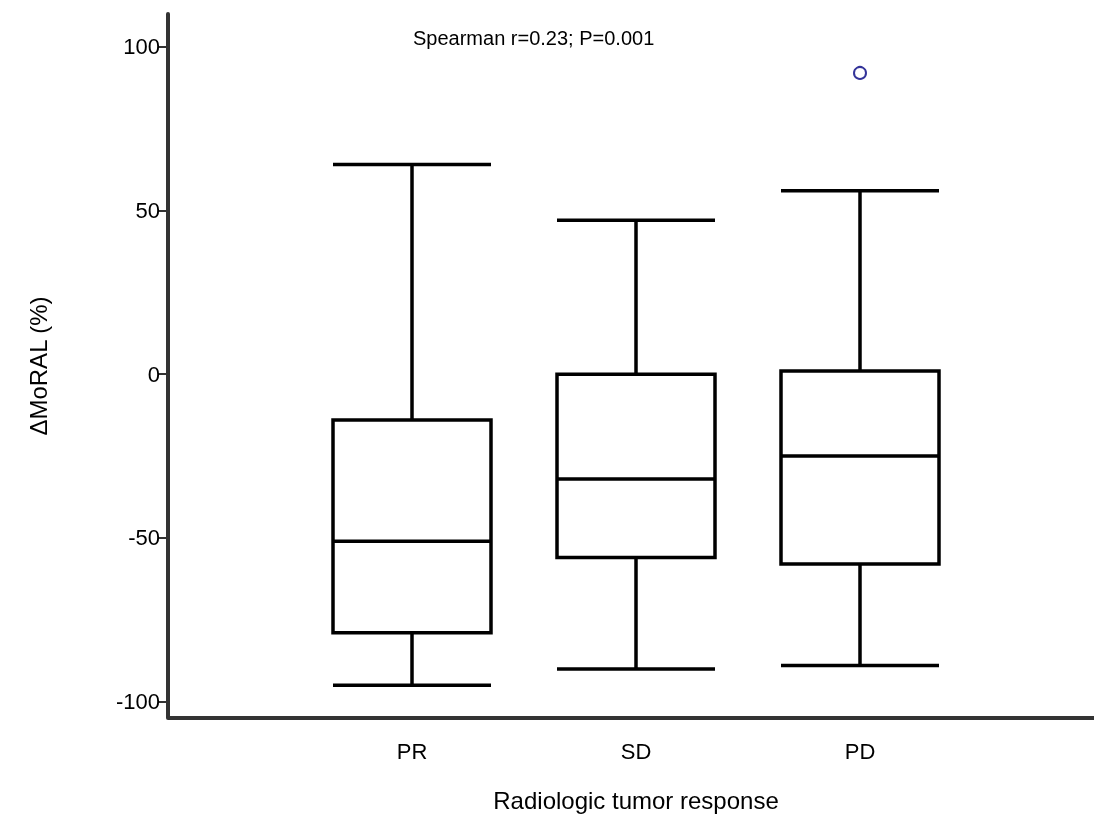  Describe the element at coordinates (141, 47) in the screenshot. I see `y-tick-label: 100` at that location.